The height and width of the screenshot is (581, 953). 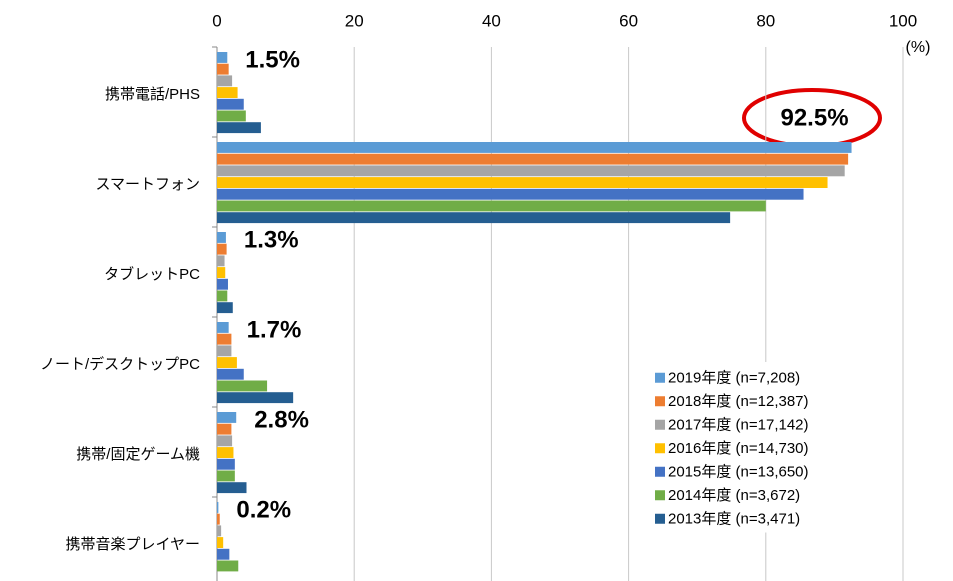 I want to click on legend-label: 2015年度 (n=13,650), so click(x=738, y=472).